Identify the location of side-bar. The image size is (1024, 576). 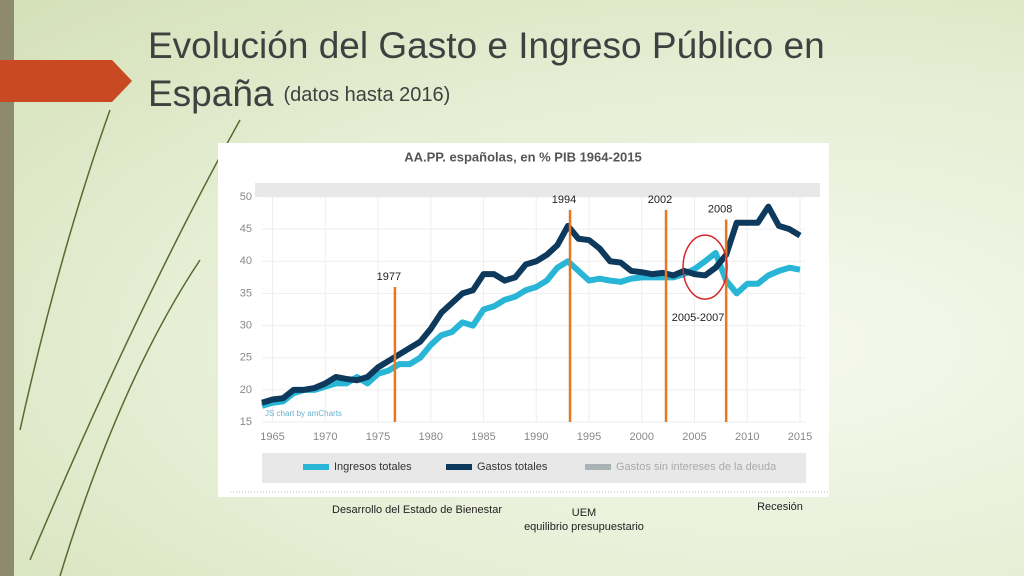
(7, 288).